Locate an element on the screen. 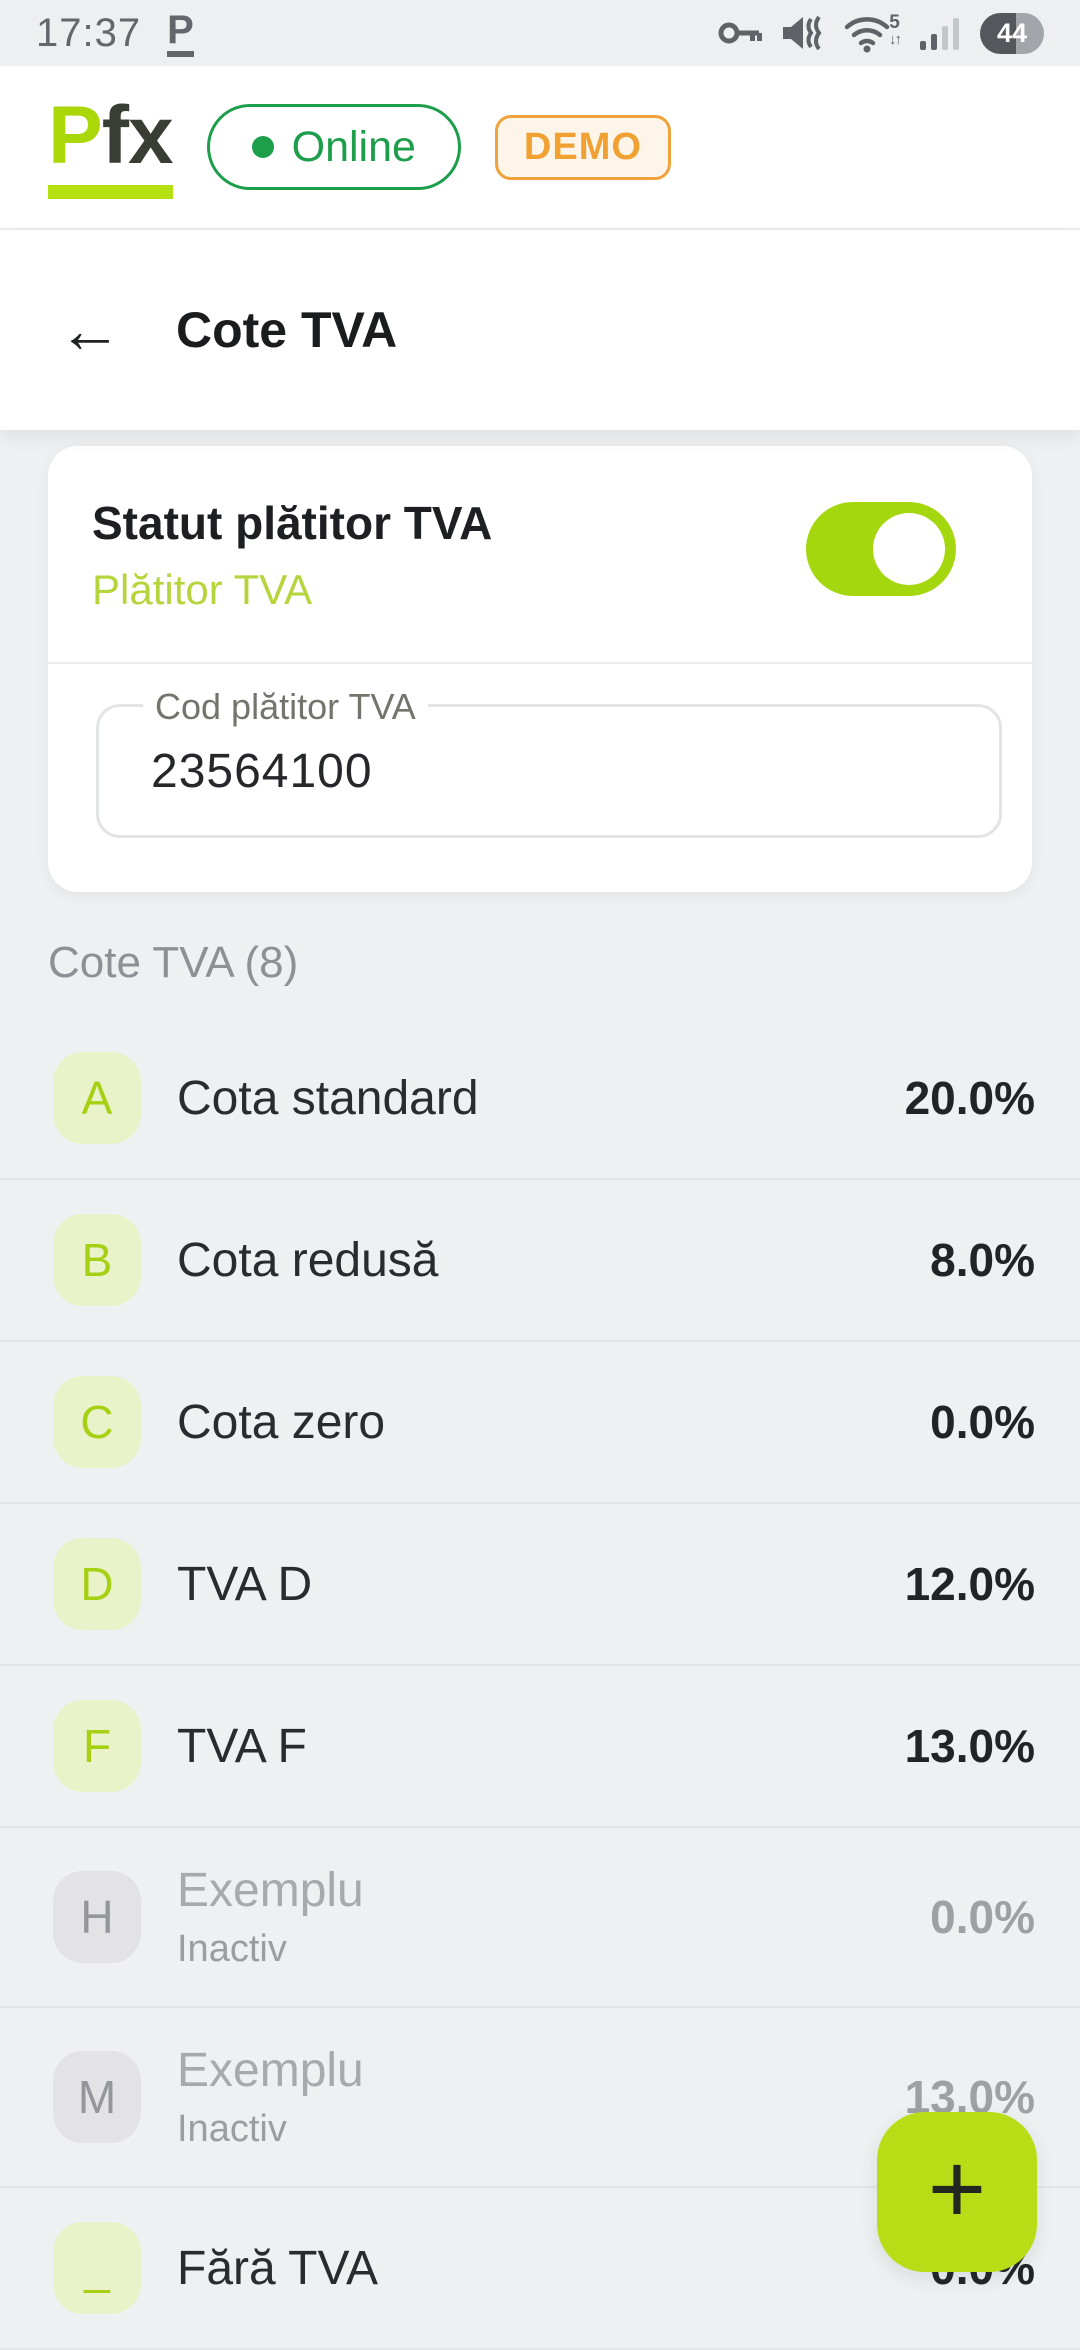  rate-name: TVA F is located at coordinates (242, 1746).